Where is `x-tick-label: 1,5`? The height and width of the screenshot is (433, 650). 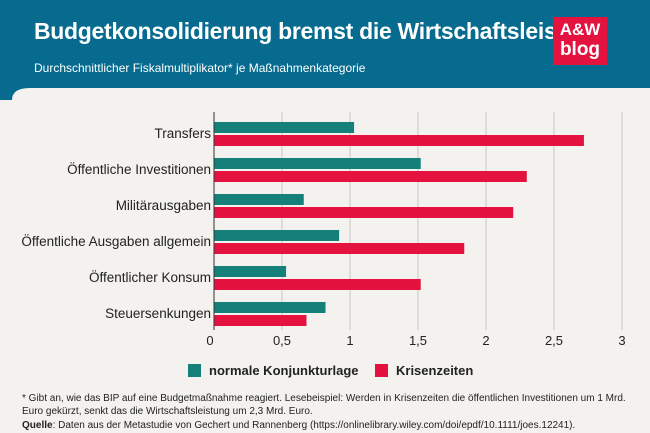 x-tick-label: 1,5 is located at coordinates (418, 340).